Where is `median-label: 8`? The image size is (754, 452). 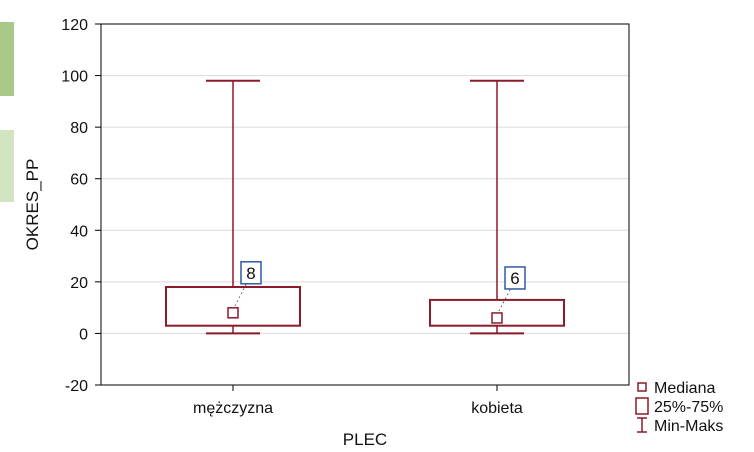 median-label: 8 is located at coordinates (250, 273).